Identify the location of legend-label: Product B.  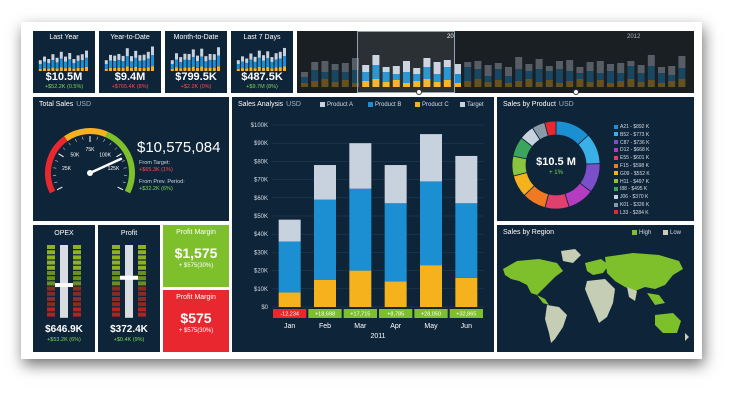
(388, 105).